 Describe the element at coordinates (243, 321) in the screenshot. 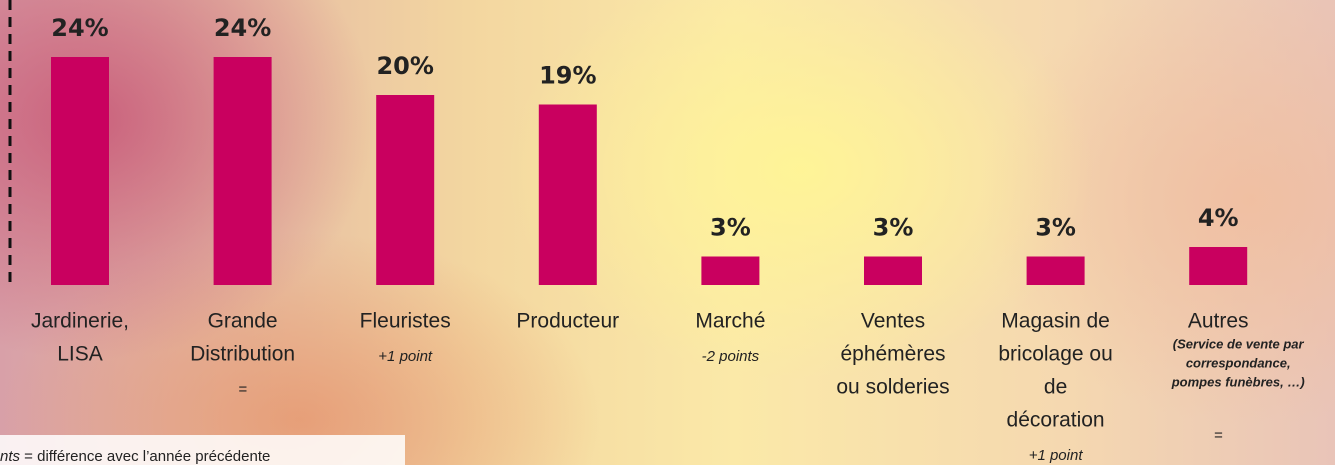

I see `category-label: Grande` at that location.